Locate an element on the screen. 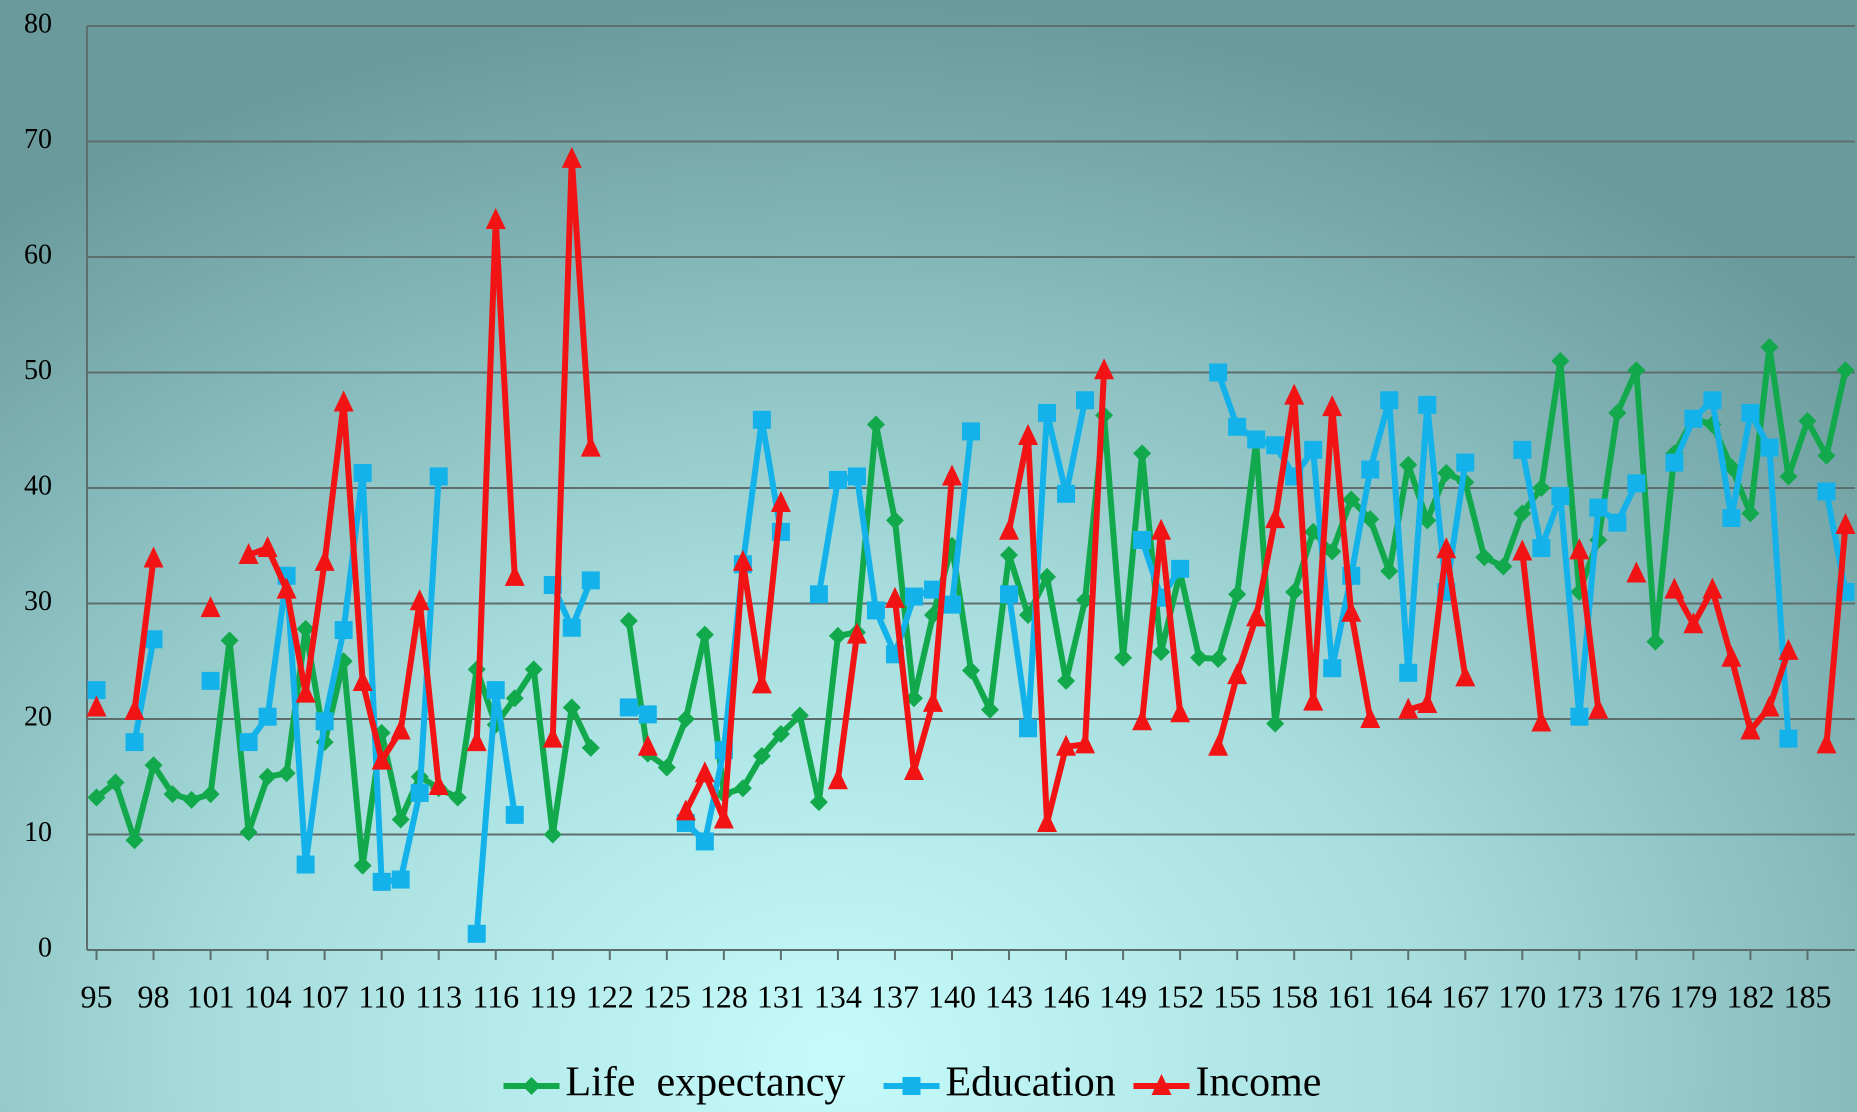 This screenshot has width=1857, height=1112. x-tick-label: 176 is located at coordinates (1636, 996).